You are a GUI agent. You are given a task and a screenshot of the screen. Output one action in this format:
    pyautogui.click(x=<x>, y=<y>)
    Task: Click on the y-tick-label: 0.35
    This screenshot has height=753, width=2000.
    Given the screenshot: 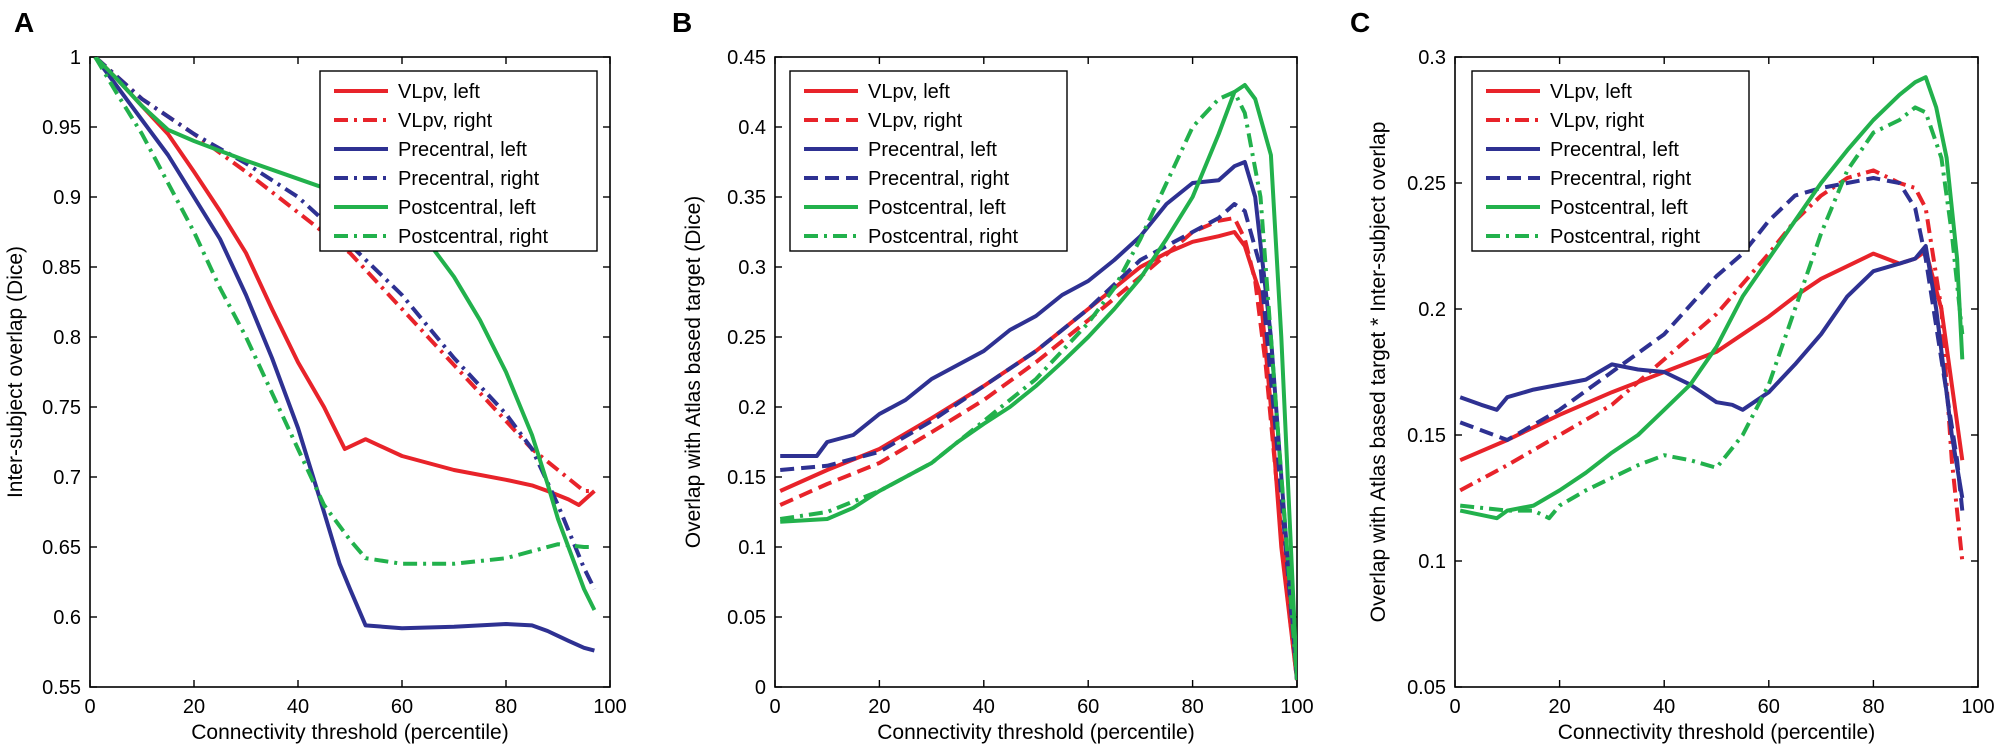 What is the action you would take?
    pyautogui.click(x=746, y=198)
    